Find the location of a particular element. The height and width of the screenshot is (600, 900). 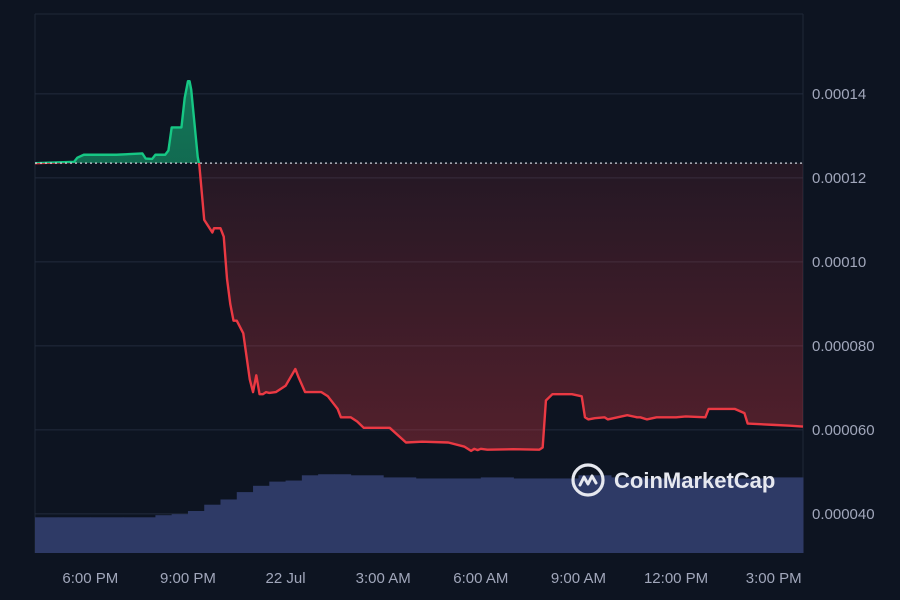

y-tick-label: 0.00010 is located at coordinates (839, 262).